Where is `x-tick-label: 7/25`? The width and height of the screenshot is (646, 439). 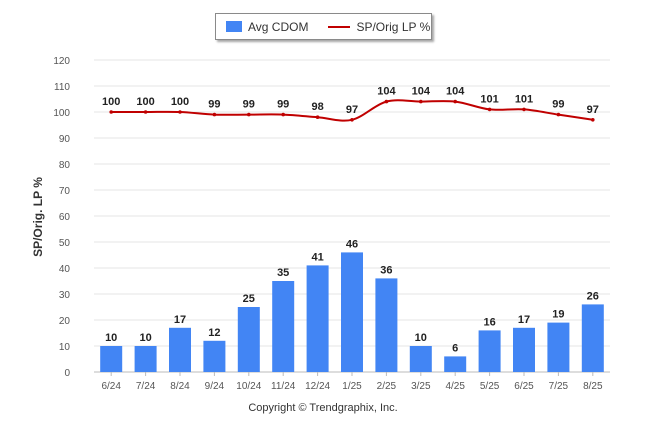
x-tick-label: 7/25 is located at coordinates (559, 386).